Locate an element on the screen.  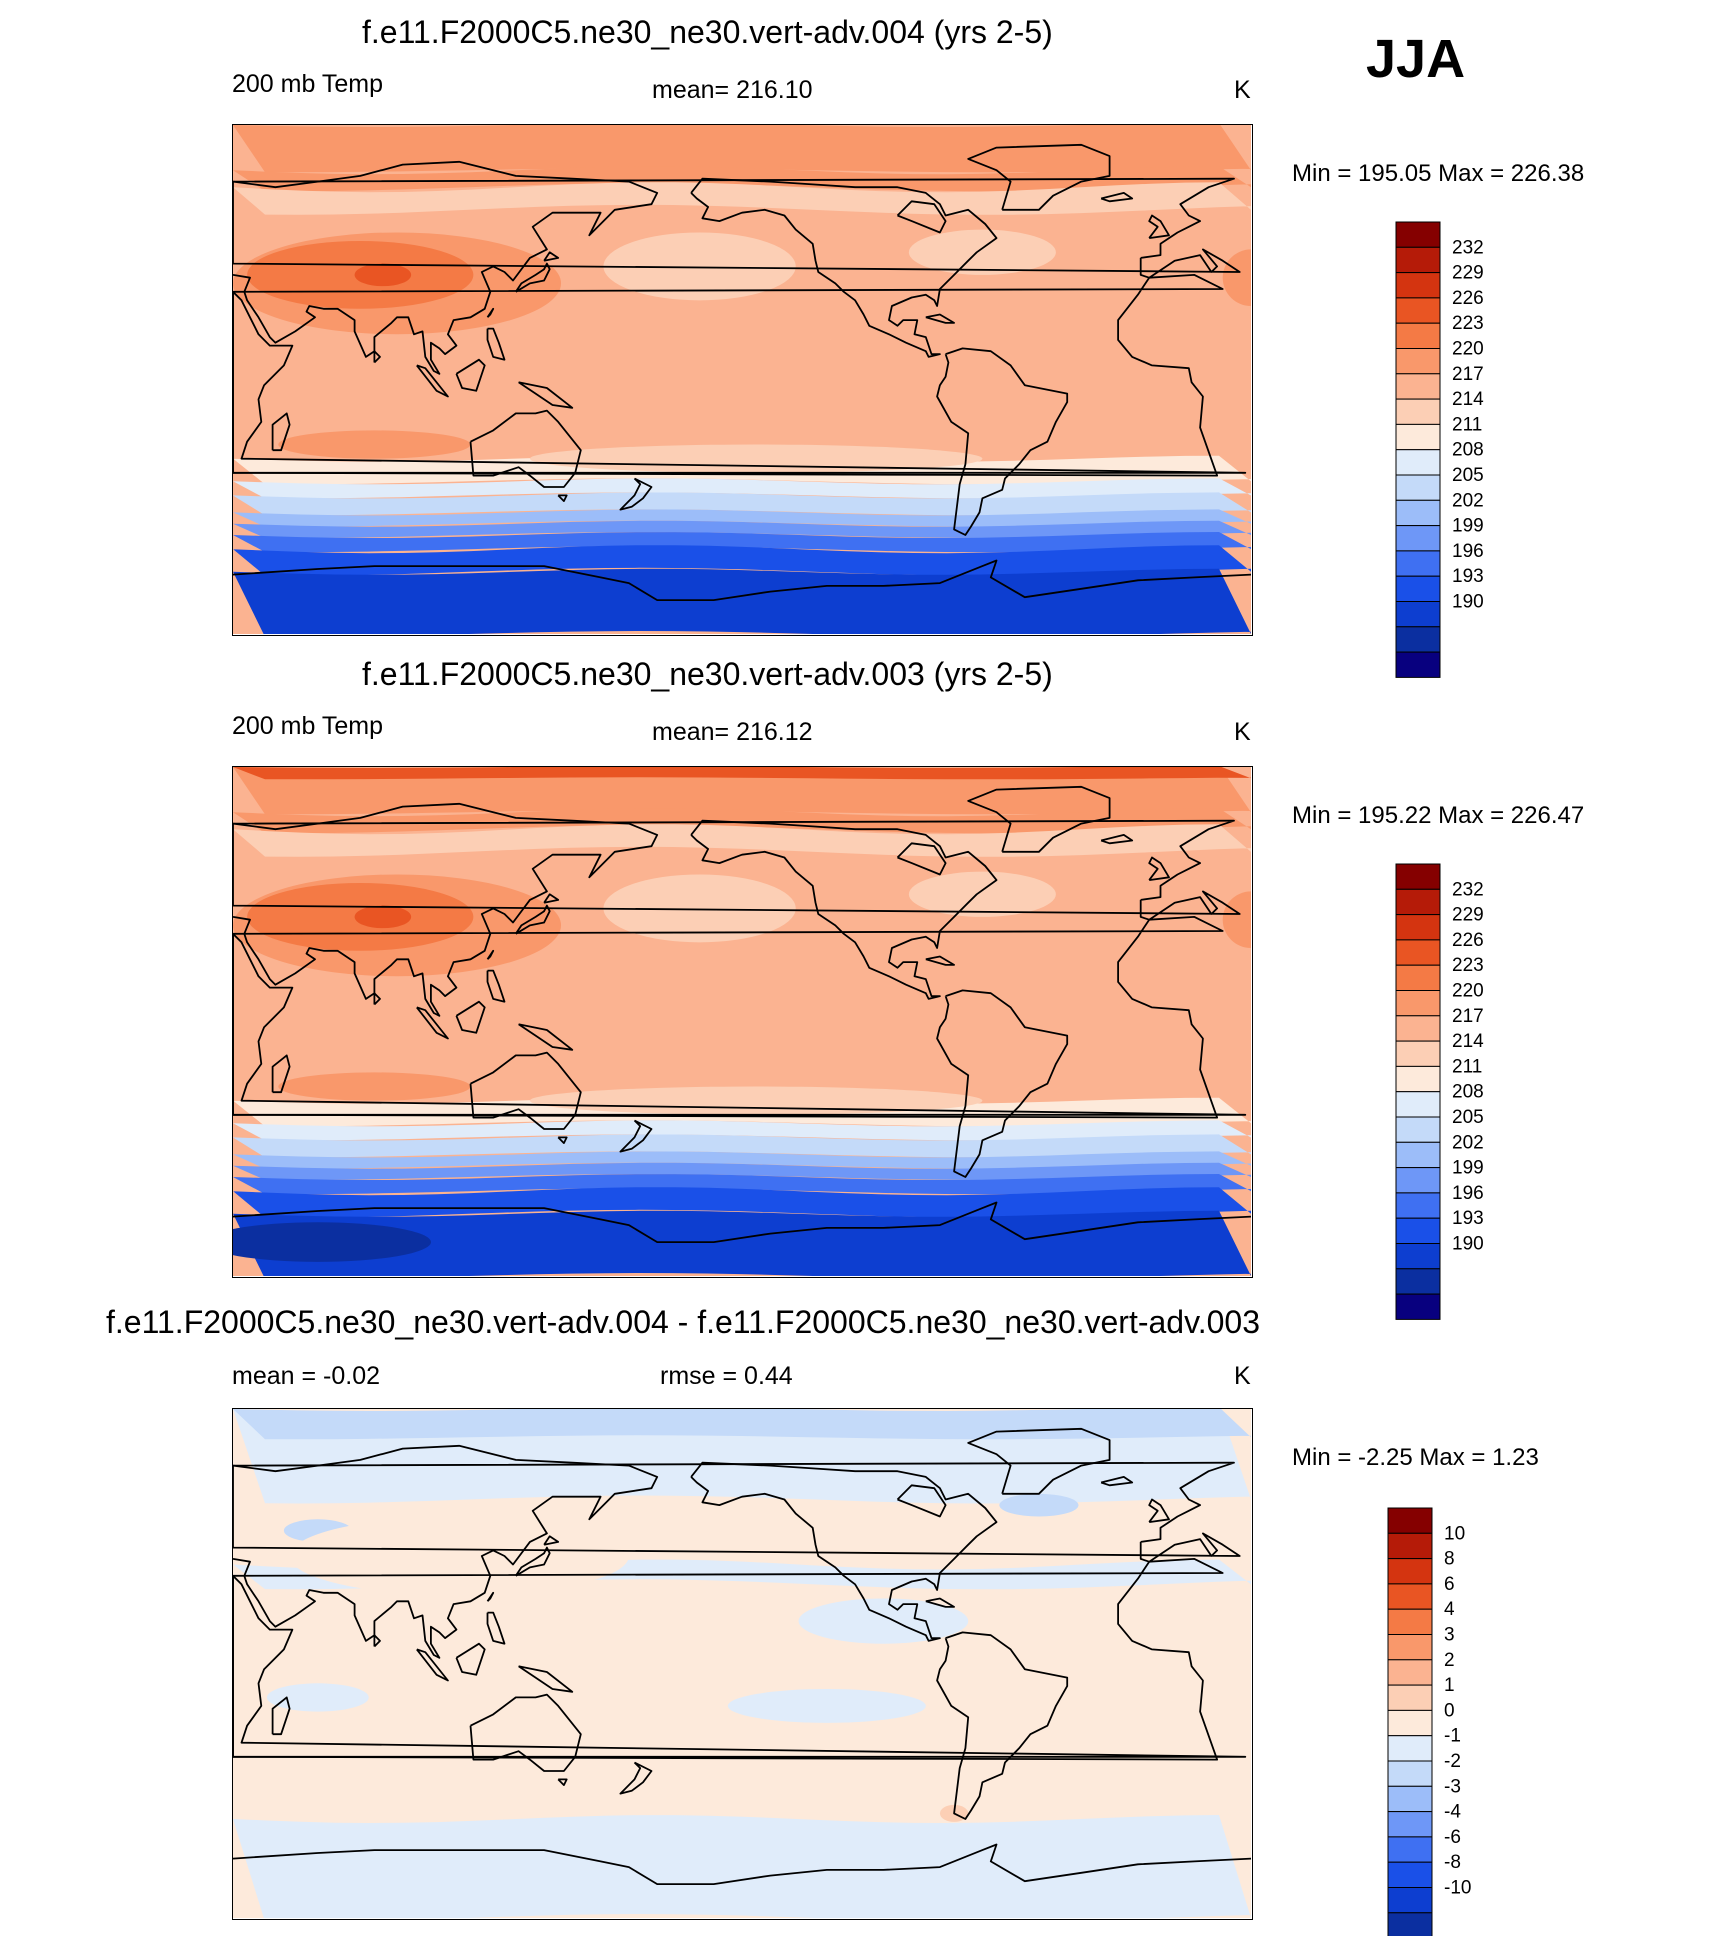
colorbar-2-label-13: -8 is located at coordinates (1452, 1862).